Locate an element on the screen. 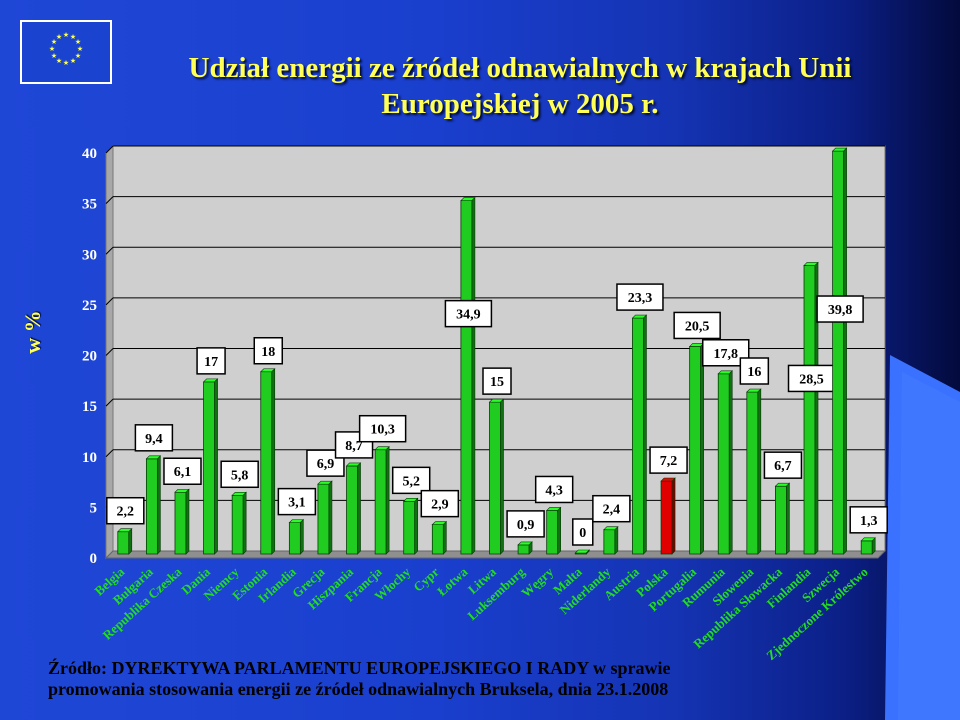  data-label: 5,8 is located at coordinates (240, 475).